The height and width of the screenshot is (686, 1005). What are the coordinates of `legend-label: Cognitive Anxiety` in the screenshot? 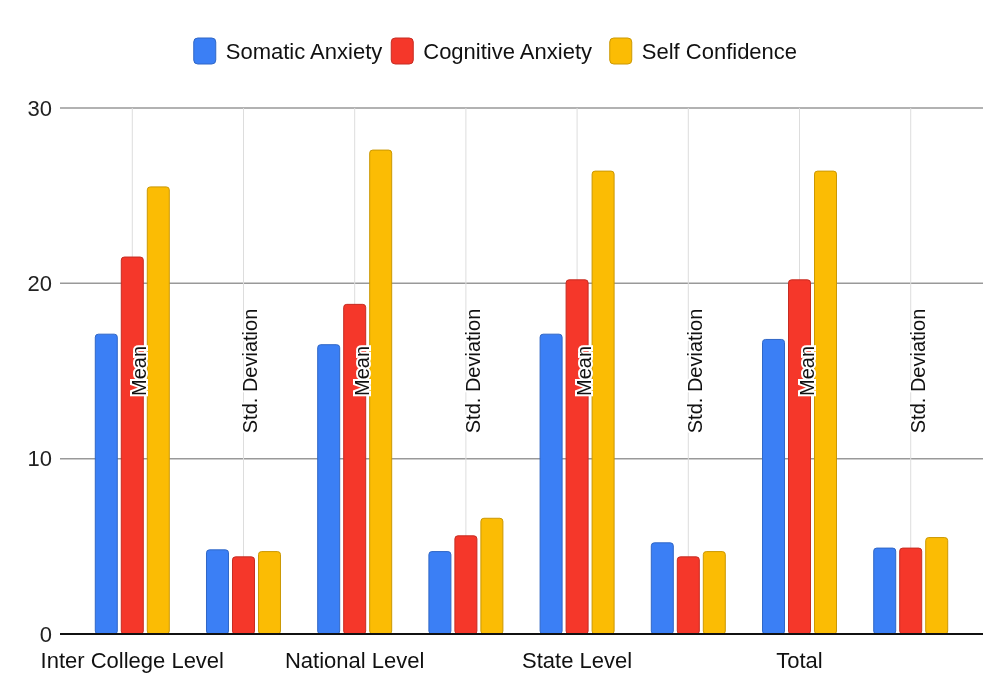 It's located at (508, 51).